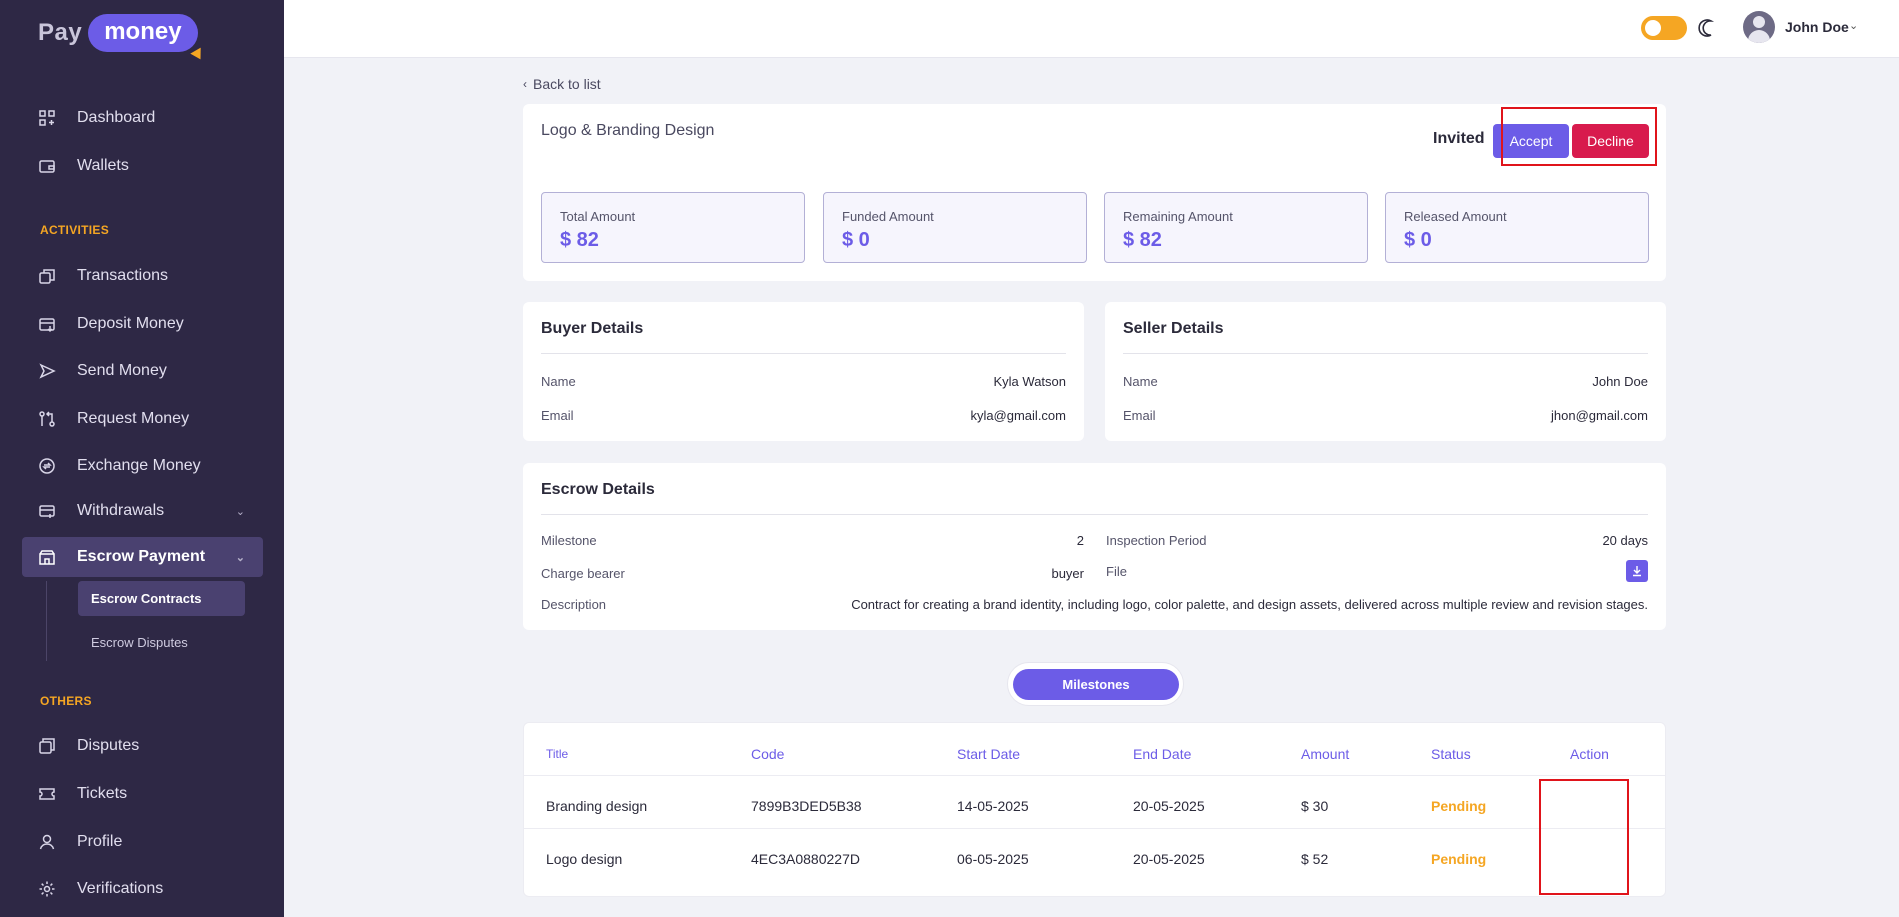  What do you see at coordinates (142, 371) in the screenshot?
I see `sidebar-item-send: Send Money` at bounding box center [142, 371].